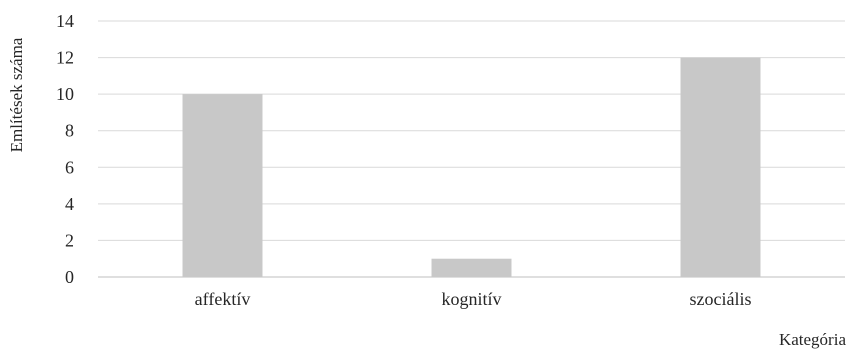  Describe the element at coordinates (65, 94) in the screenshot. I see `y-tick-label: 10` at that location.